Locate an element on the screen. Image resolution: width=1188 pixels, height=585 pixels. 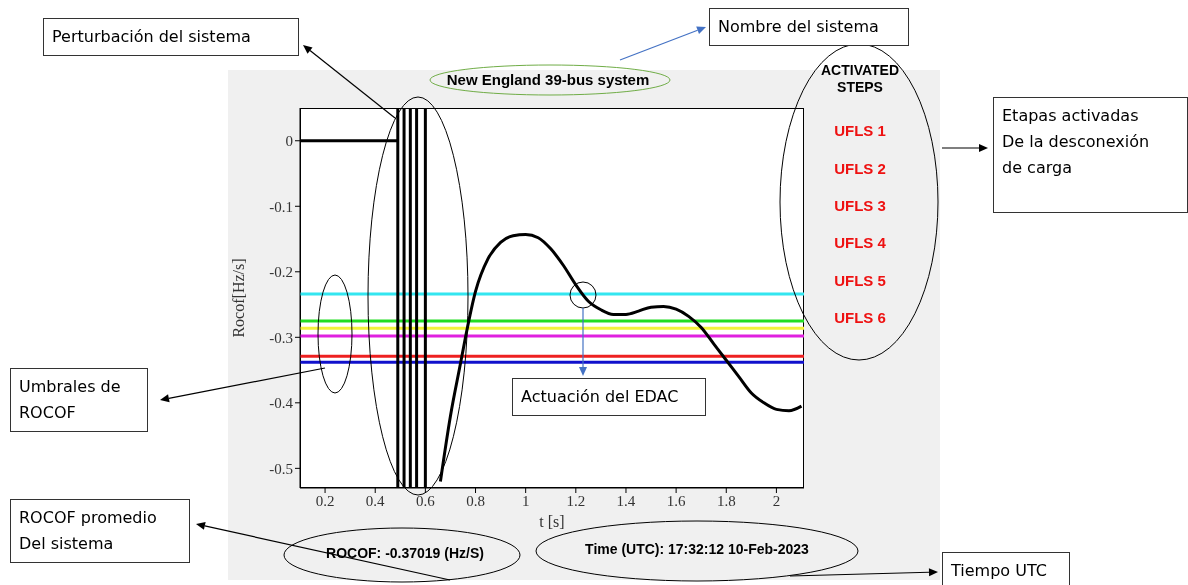
text: UFLS 2 is located at coordinates (860, 168).